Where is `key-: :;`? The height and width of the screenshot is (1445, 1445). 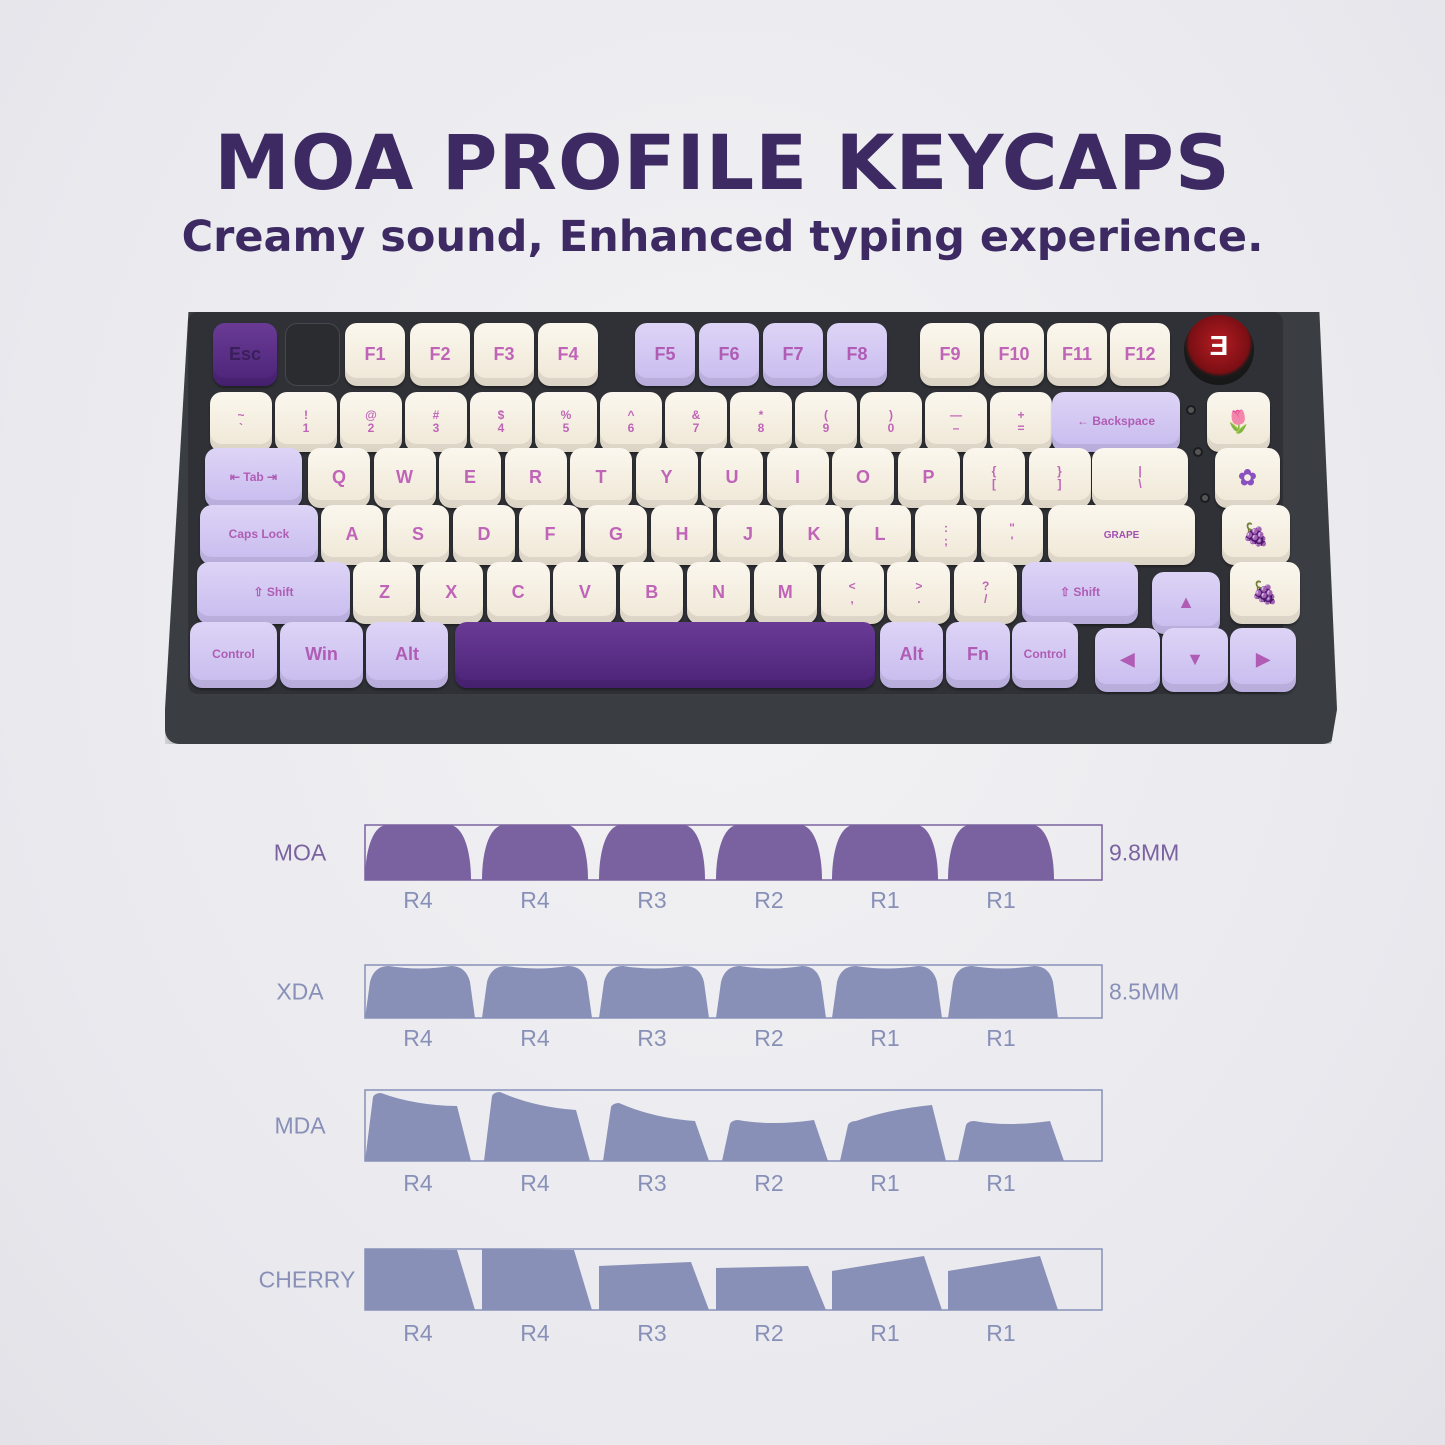
key-: :; is located at coordinates (946, 535).